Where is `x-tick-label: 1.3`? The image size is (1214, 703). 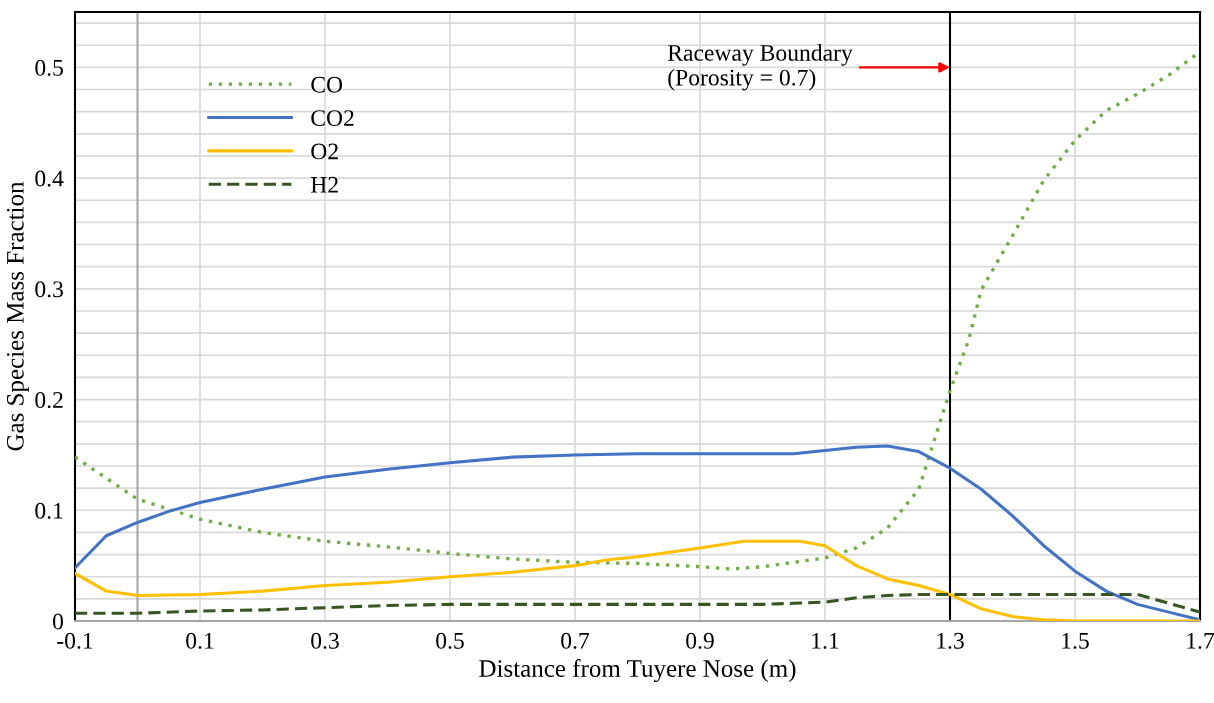
x-tick-label: 1.3 is located at coordinates (950, 640).